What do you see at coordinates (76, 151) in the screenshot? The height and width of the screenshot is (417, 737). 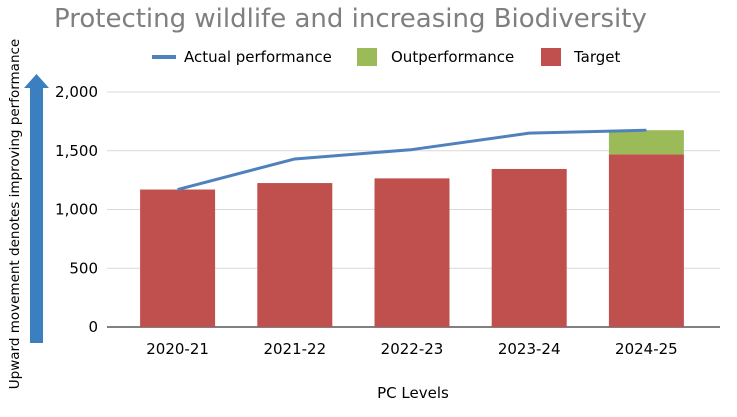 I see `y-tick-label: 1,500` at bounding box center [76, 151].